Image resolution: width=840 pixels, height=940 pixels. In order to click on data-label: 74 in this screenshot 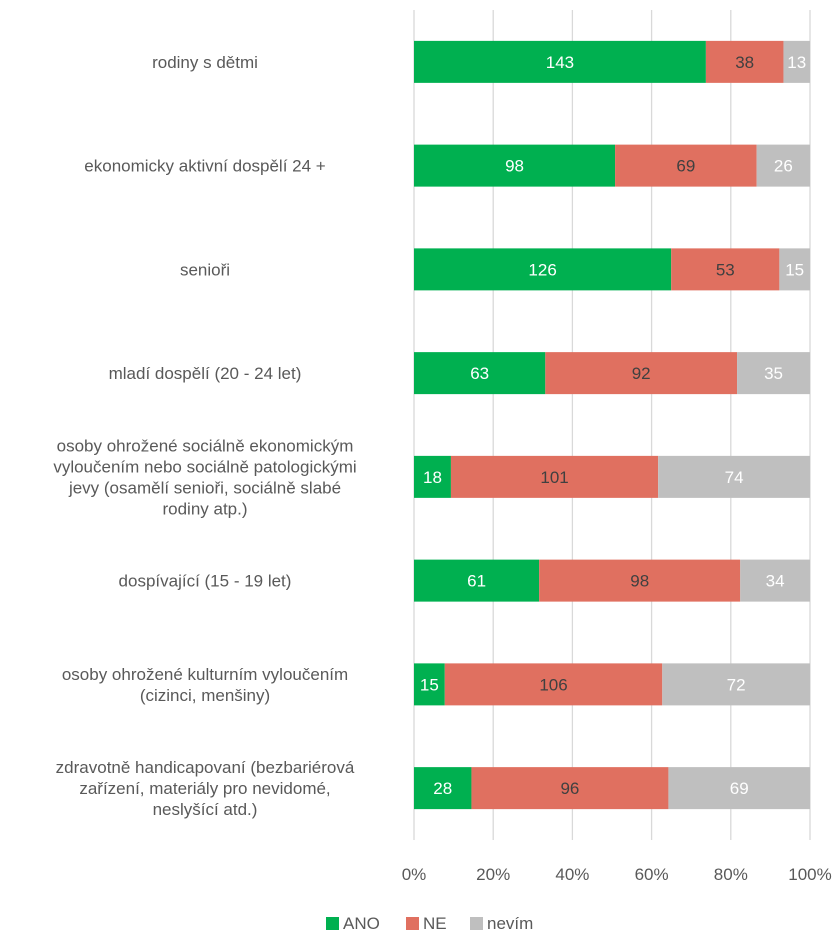, I will do `click(734, 477)`.